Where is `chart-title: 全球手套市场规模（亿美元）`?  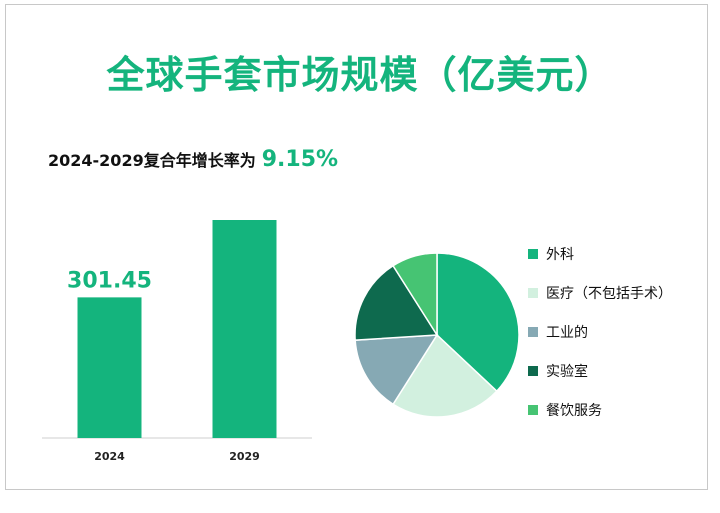 chart-title: 全球手套市场规模（亿美元） is located at coordinates (360, 75).